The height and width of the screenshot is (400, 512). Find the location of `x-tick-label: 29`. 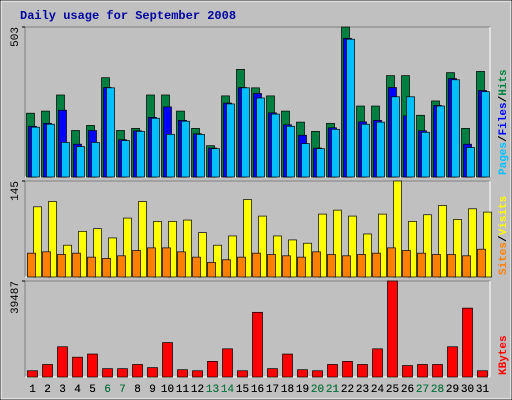

x-tick-label: 29 is located at coordinates (452, 390).